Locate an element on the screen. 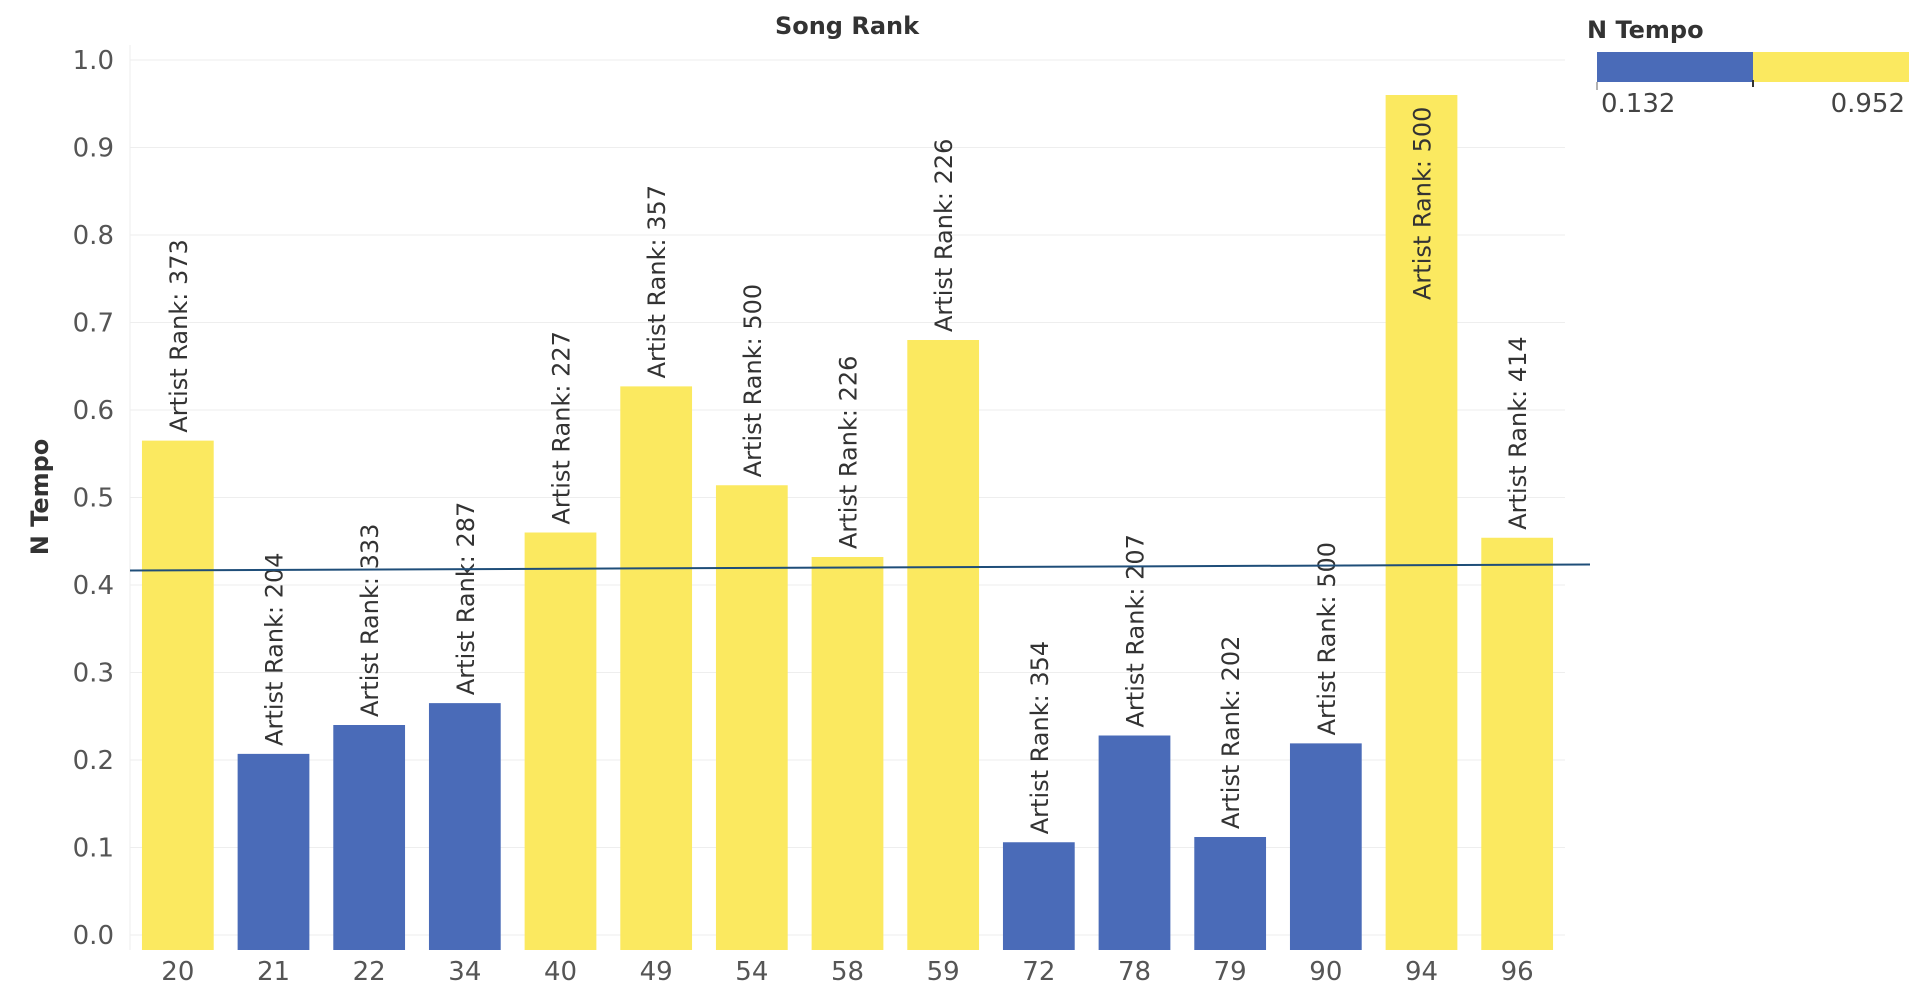 The height and width of the screenshot is (994, 1913). chart-title: Song Rank is located at coordinates (847, 26).